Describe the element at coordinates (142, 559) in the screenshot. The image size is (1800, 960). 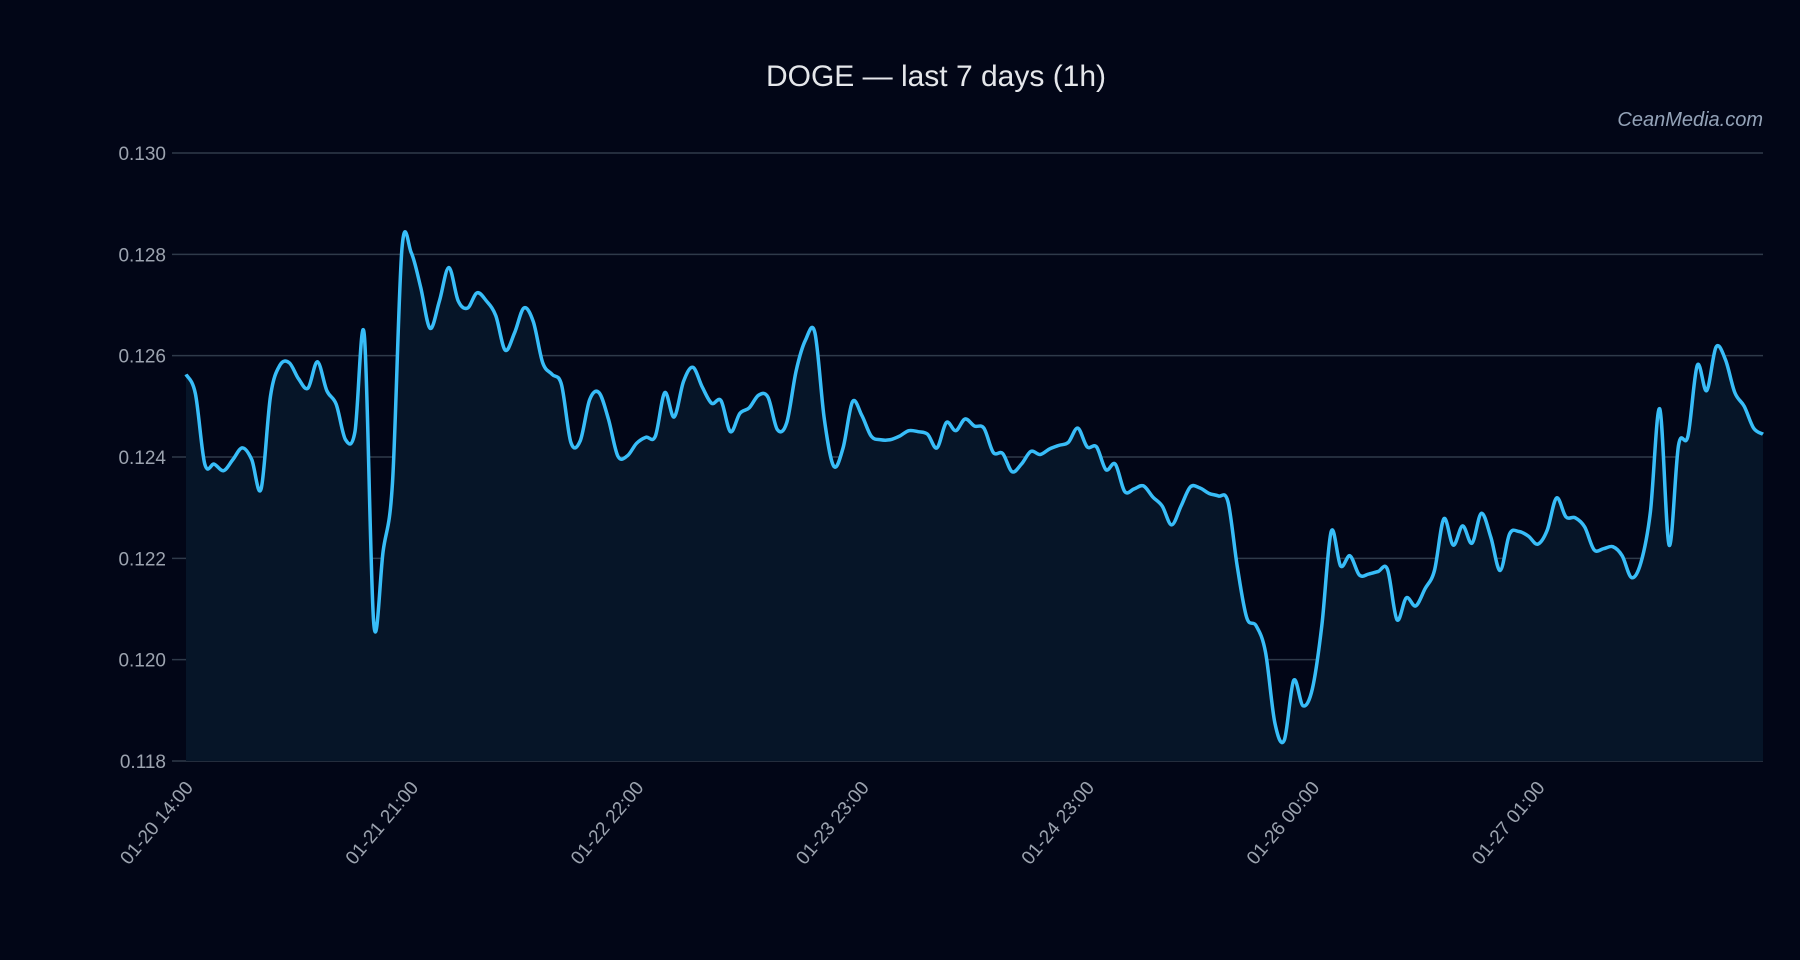
I see `y-tick-label: 0.122` at that location.